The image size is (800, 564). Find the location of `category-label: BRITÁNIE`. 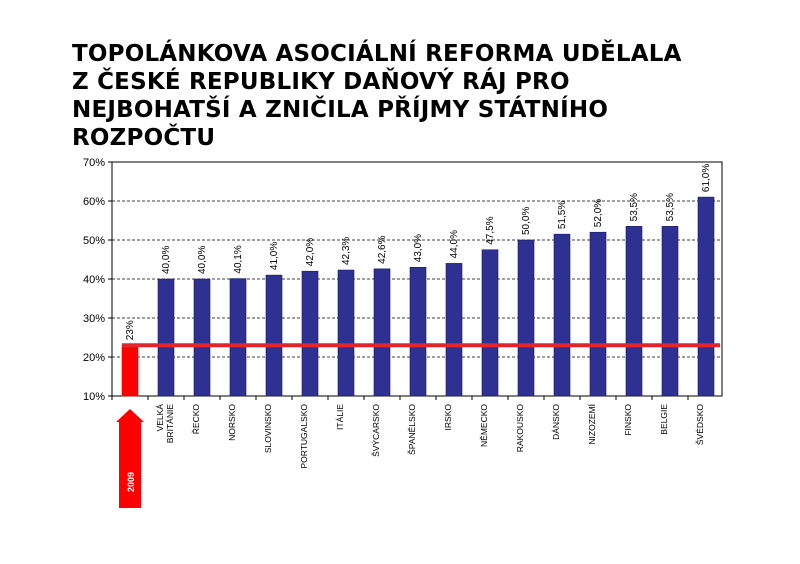

category-label: BRITÁNIE is located at coordinates (170, 424).